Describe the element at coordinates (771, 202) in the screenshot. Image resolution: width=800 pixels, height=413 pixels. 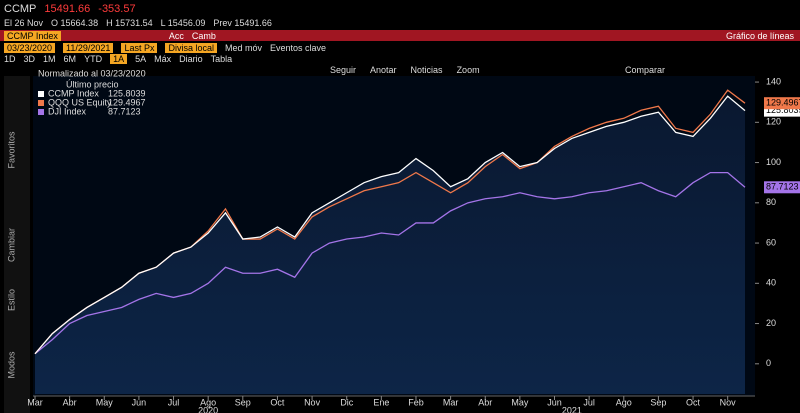
I see `y-tick-label: 80` at that location.